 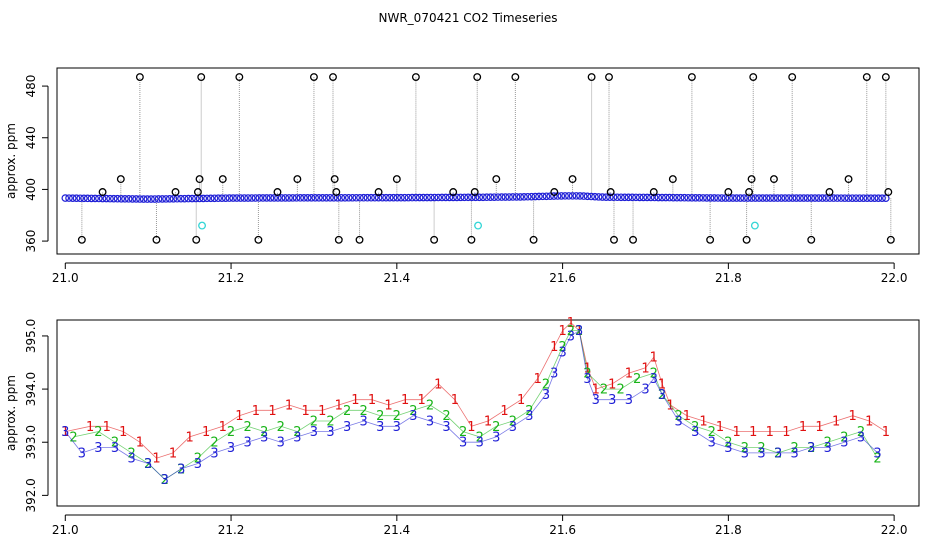 What do you see at coordinates (478, 225) in the screenshot?
I see `top-cyan-points` at bounding box center [478, 225].